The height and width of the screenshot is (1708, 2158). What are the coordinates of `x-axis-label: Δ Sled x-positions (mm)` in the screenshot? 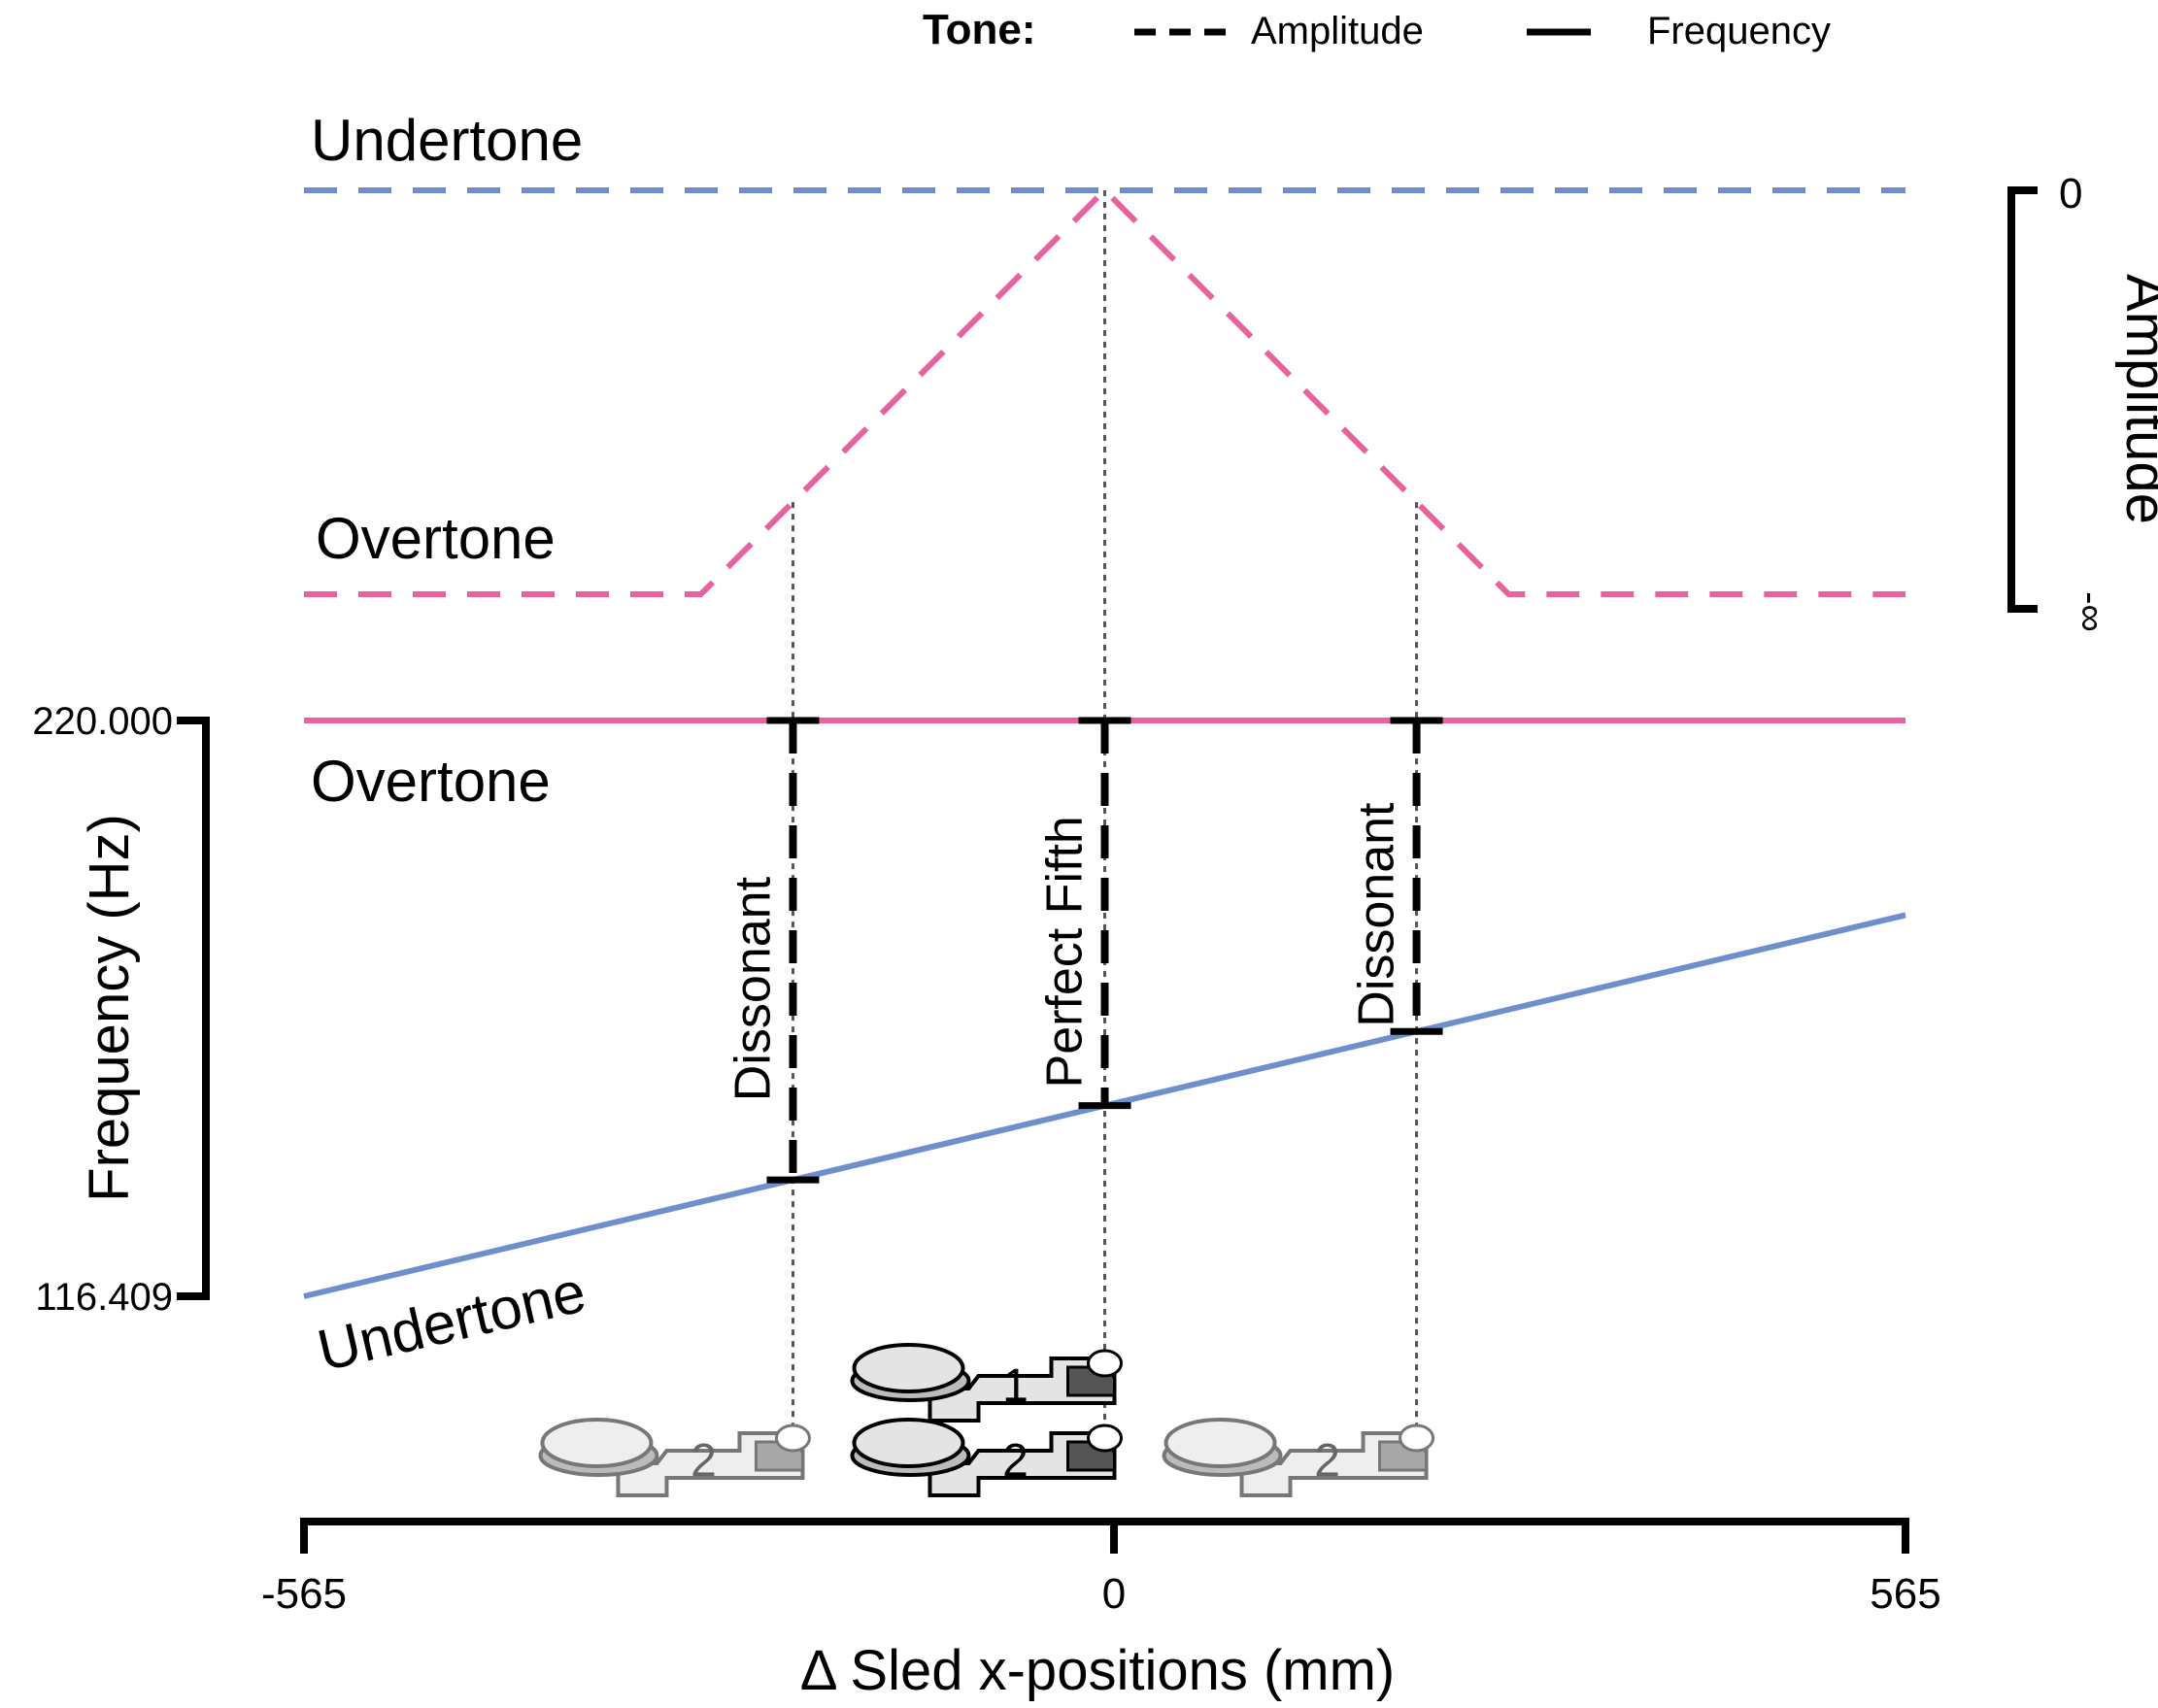 It's located at (1097, 1670).